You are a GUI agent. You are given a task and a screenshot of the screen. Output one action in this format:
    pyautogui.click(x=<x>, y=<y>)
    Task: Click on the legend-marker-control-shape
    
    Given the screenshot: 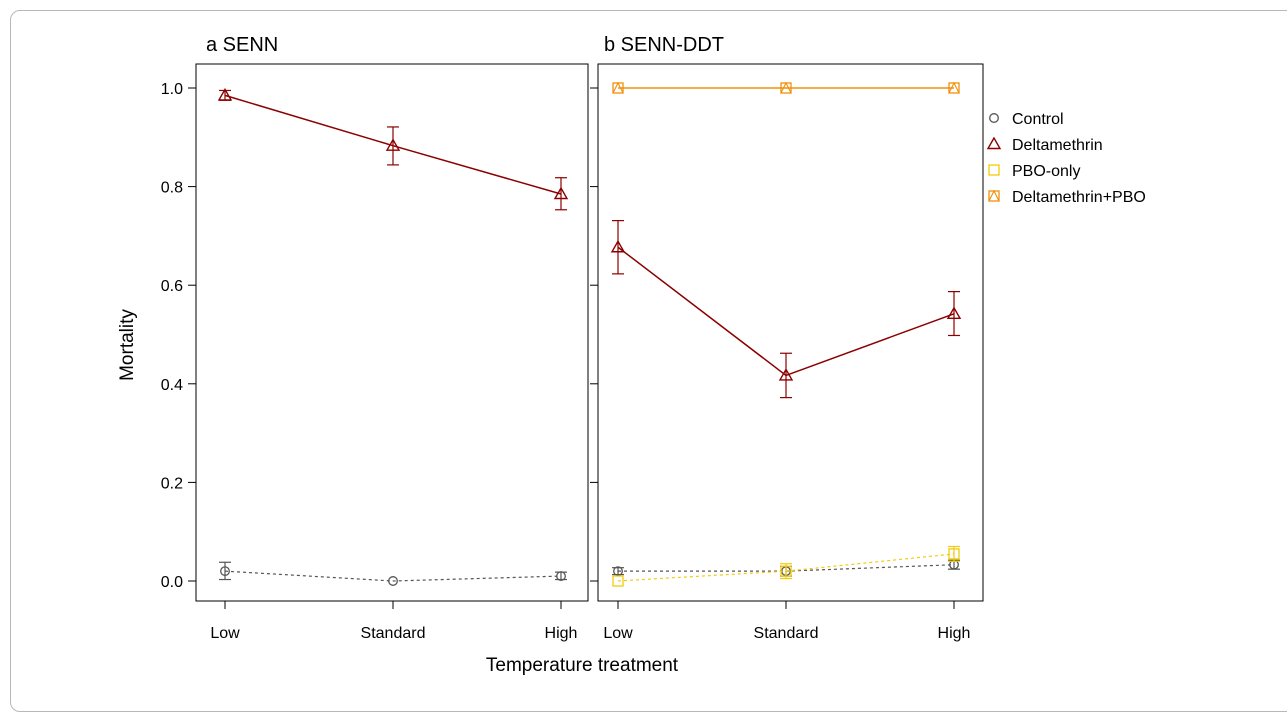 What is the action you would take?
    pyautogui.click(x=994, y=118)
    